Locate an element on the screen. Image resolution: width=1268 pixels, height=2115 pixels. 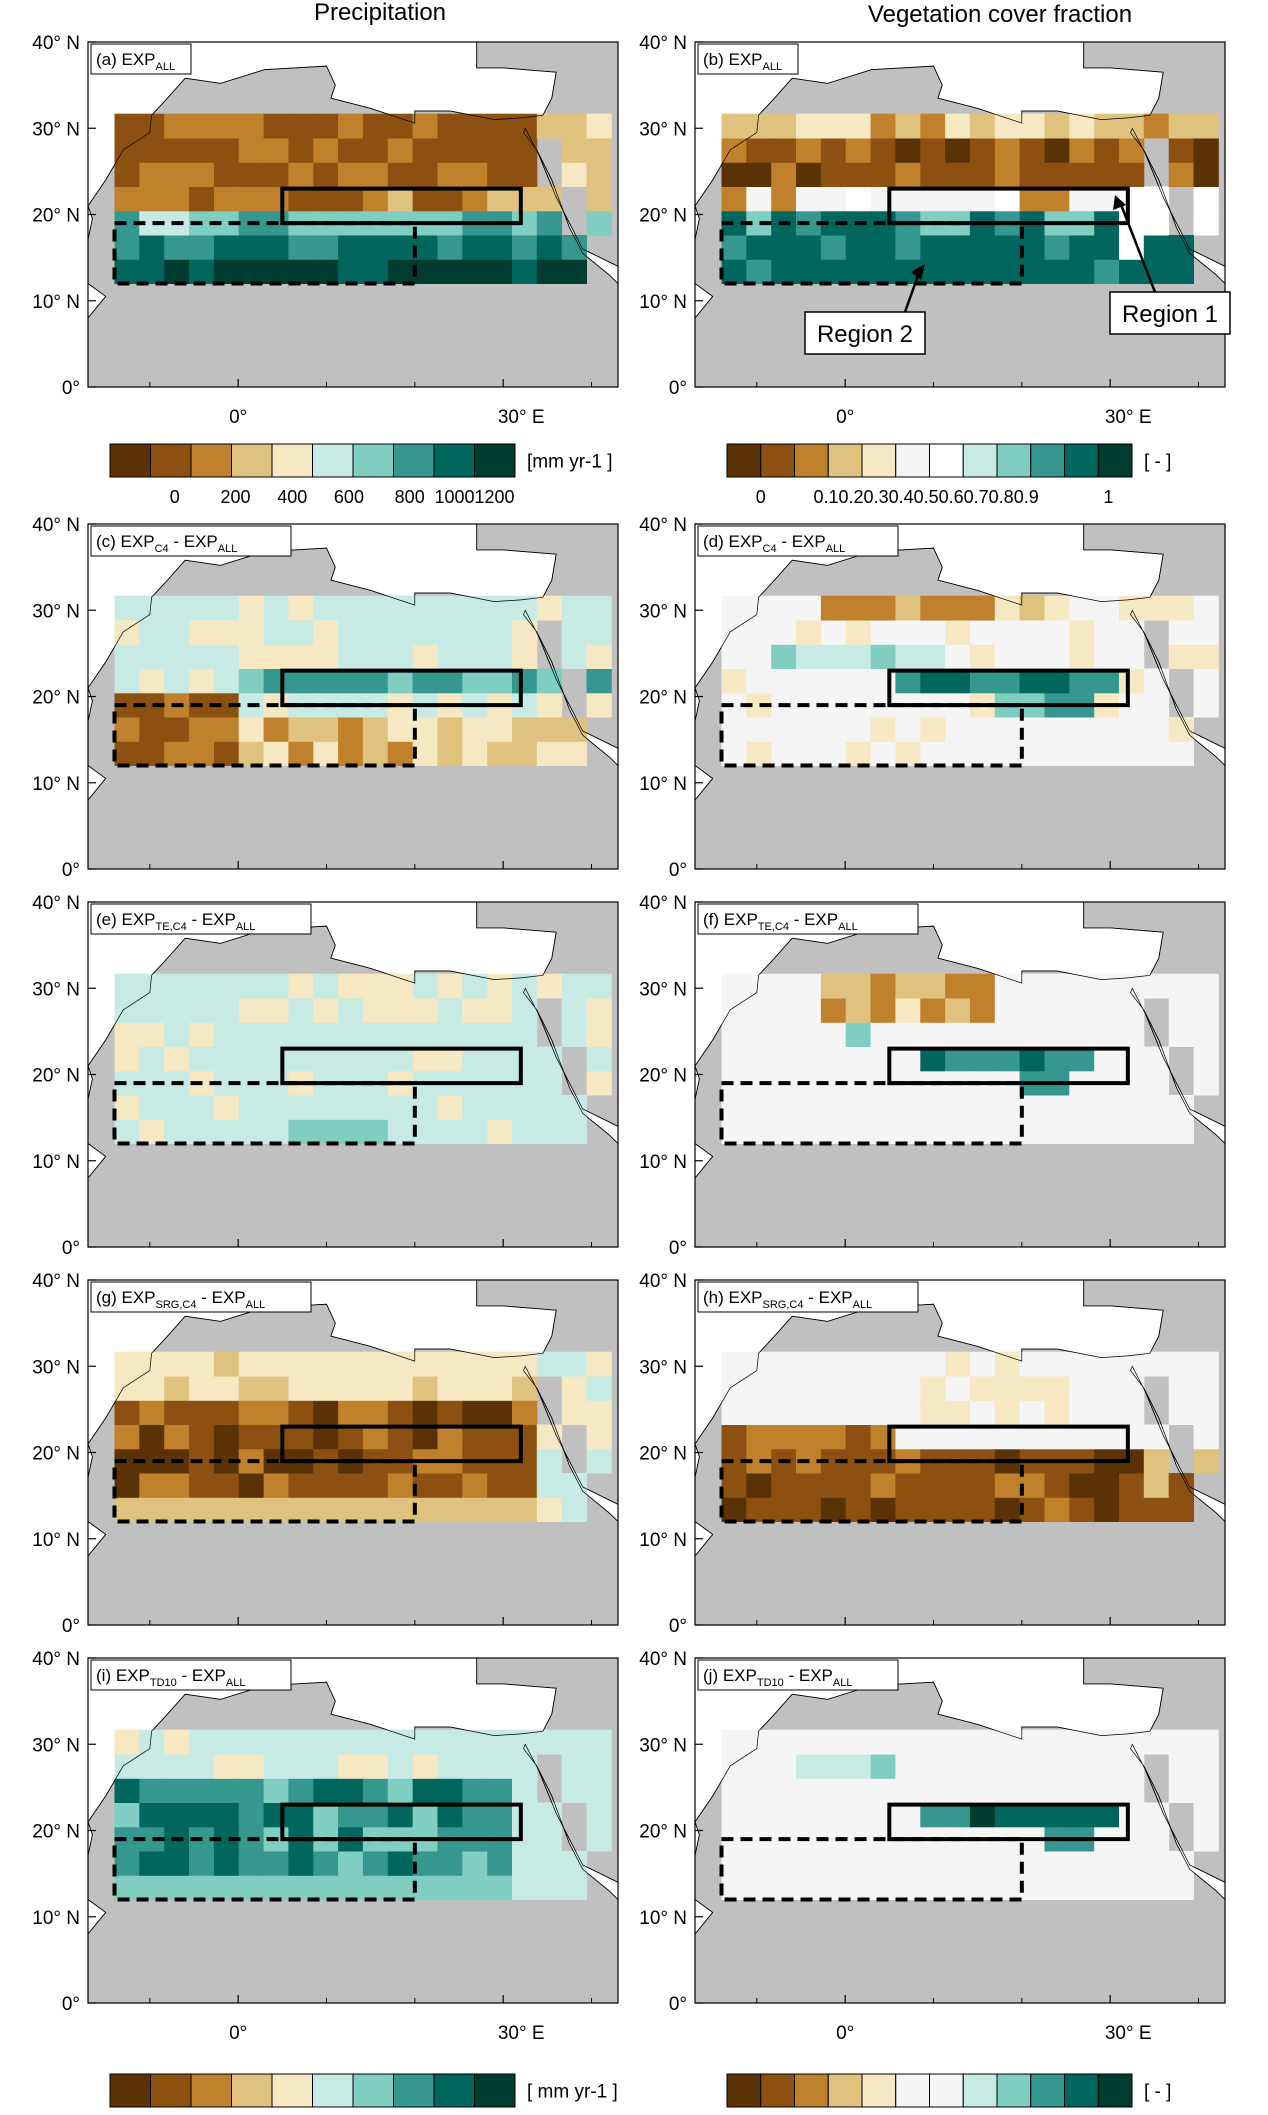
heatmap-cells is located at coordinates (970, 1058).